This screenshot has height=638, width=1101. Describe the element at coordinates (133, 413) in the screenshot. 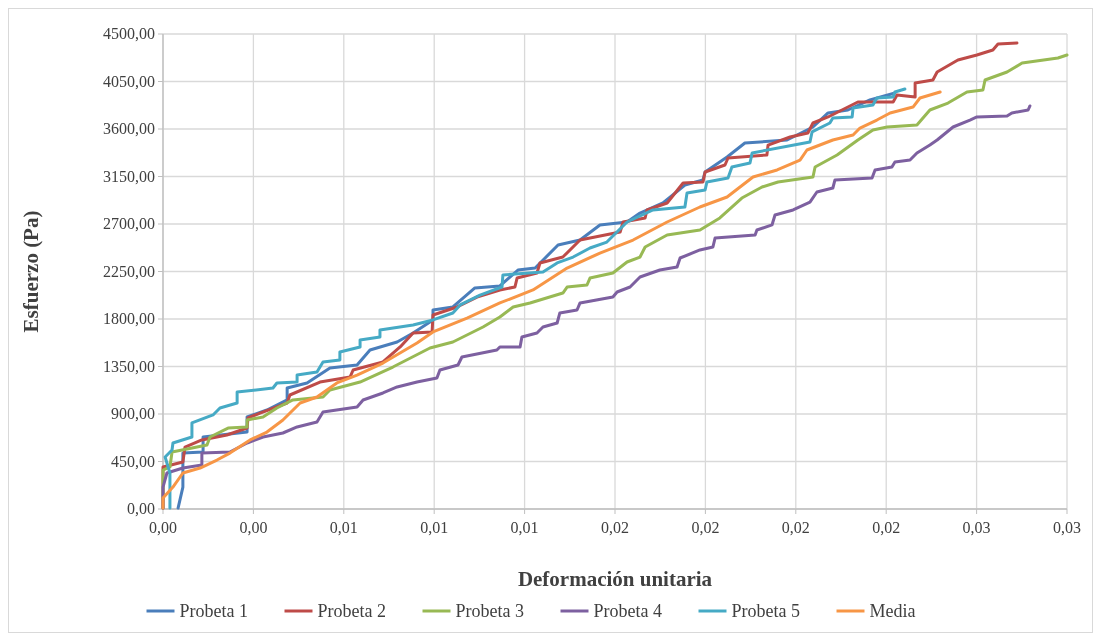

I see `y-tick-label: 900,00` at that location.